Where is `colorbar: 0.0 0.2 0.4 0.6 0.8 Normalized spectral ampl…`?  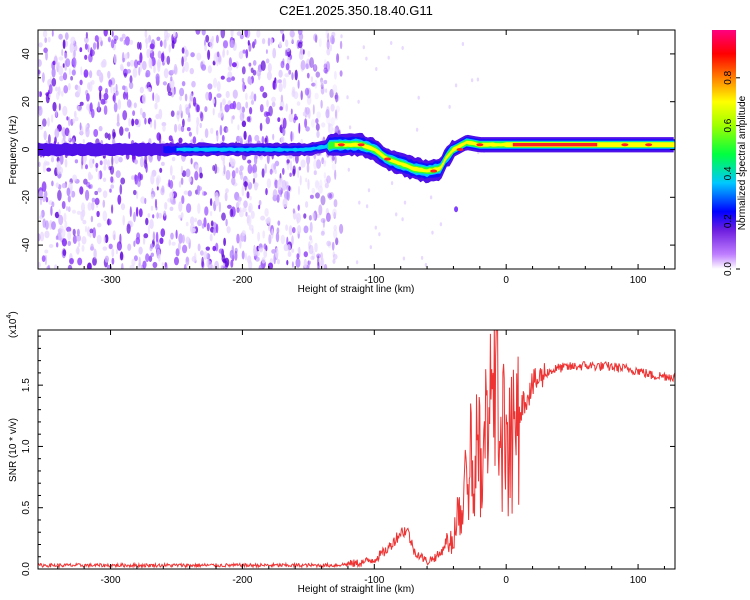 colorbar: 0.0 0.2 0.4 0.6 0.8 Normalized spectral ampl… is located at coordinates (730, 153).